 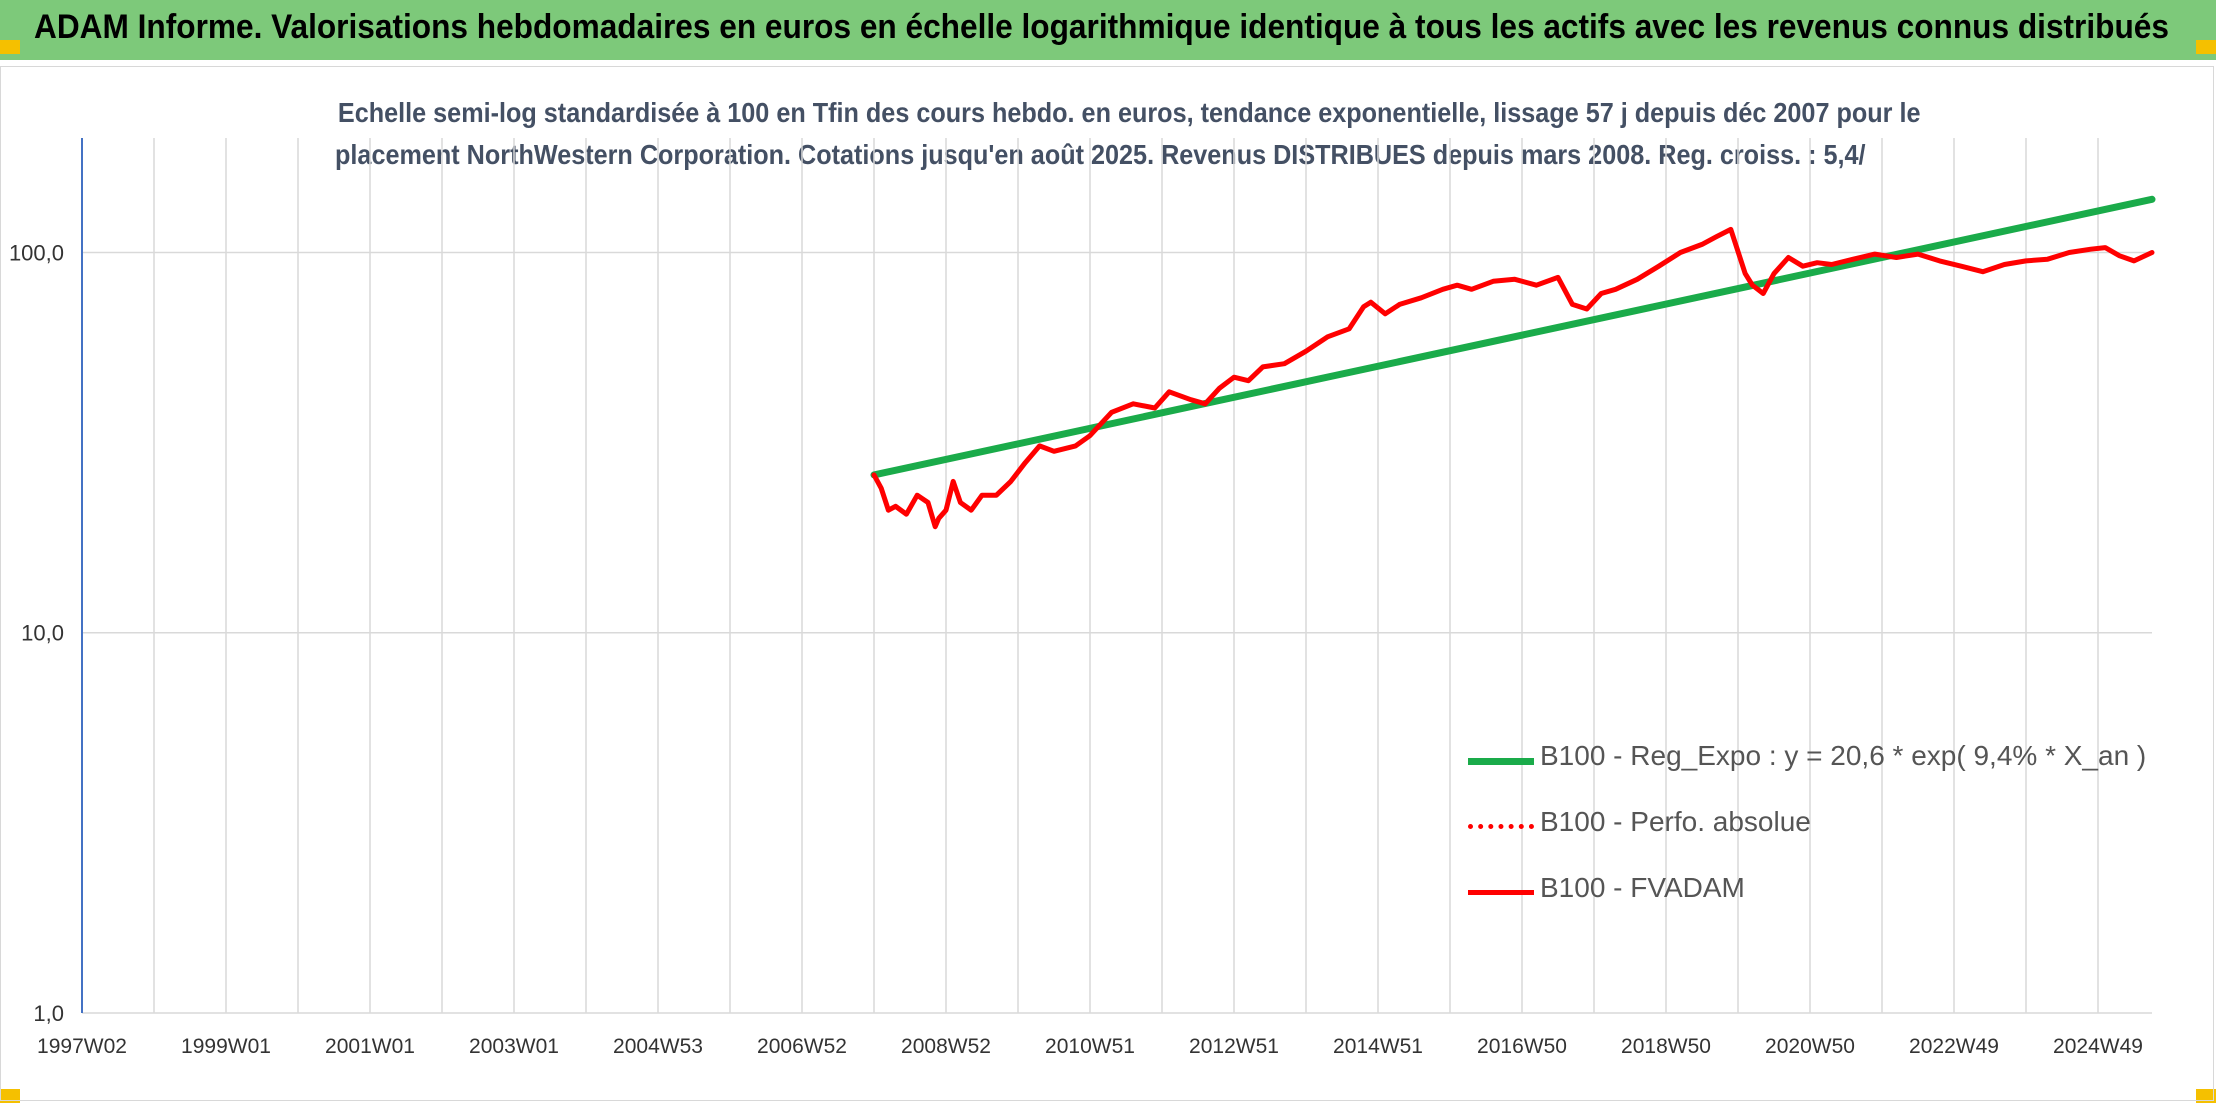 I want to click on x-tick-label: 2001W01, so click(x=370, y=1046).